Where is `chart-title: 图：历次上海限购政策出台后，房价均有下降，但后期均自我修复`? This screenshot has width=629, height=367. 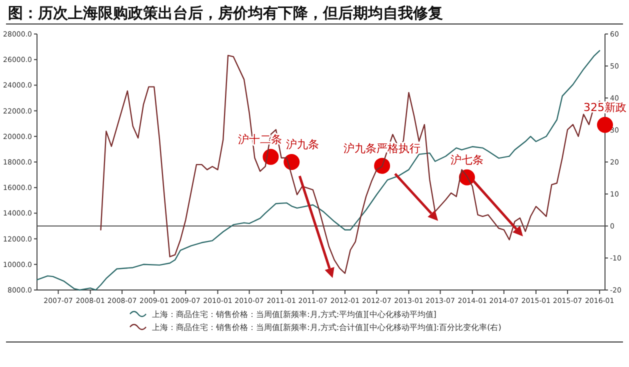 chart-title: 图：历次上海限购政策出台后，房价均有下降，但后期均自我修复 is located at coordinates (225, 13).